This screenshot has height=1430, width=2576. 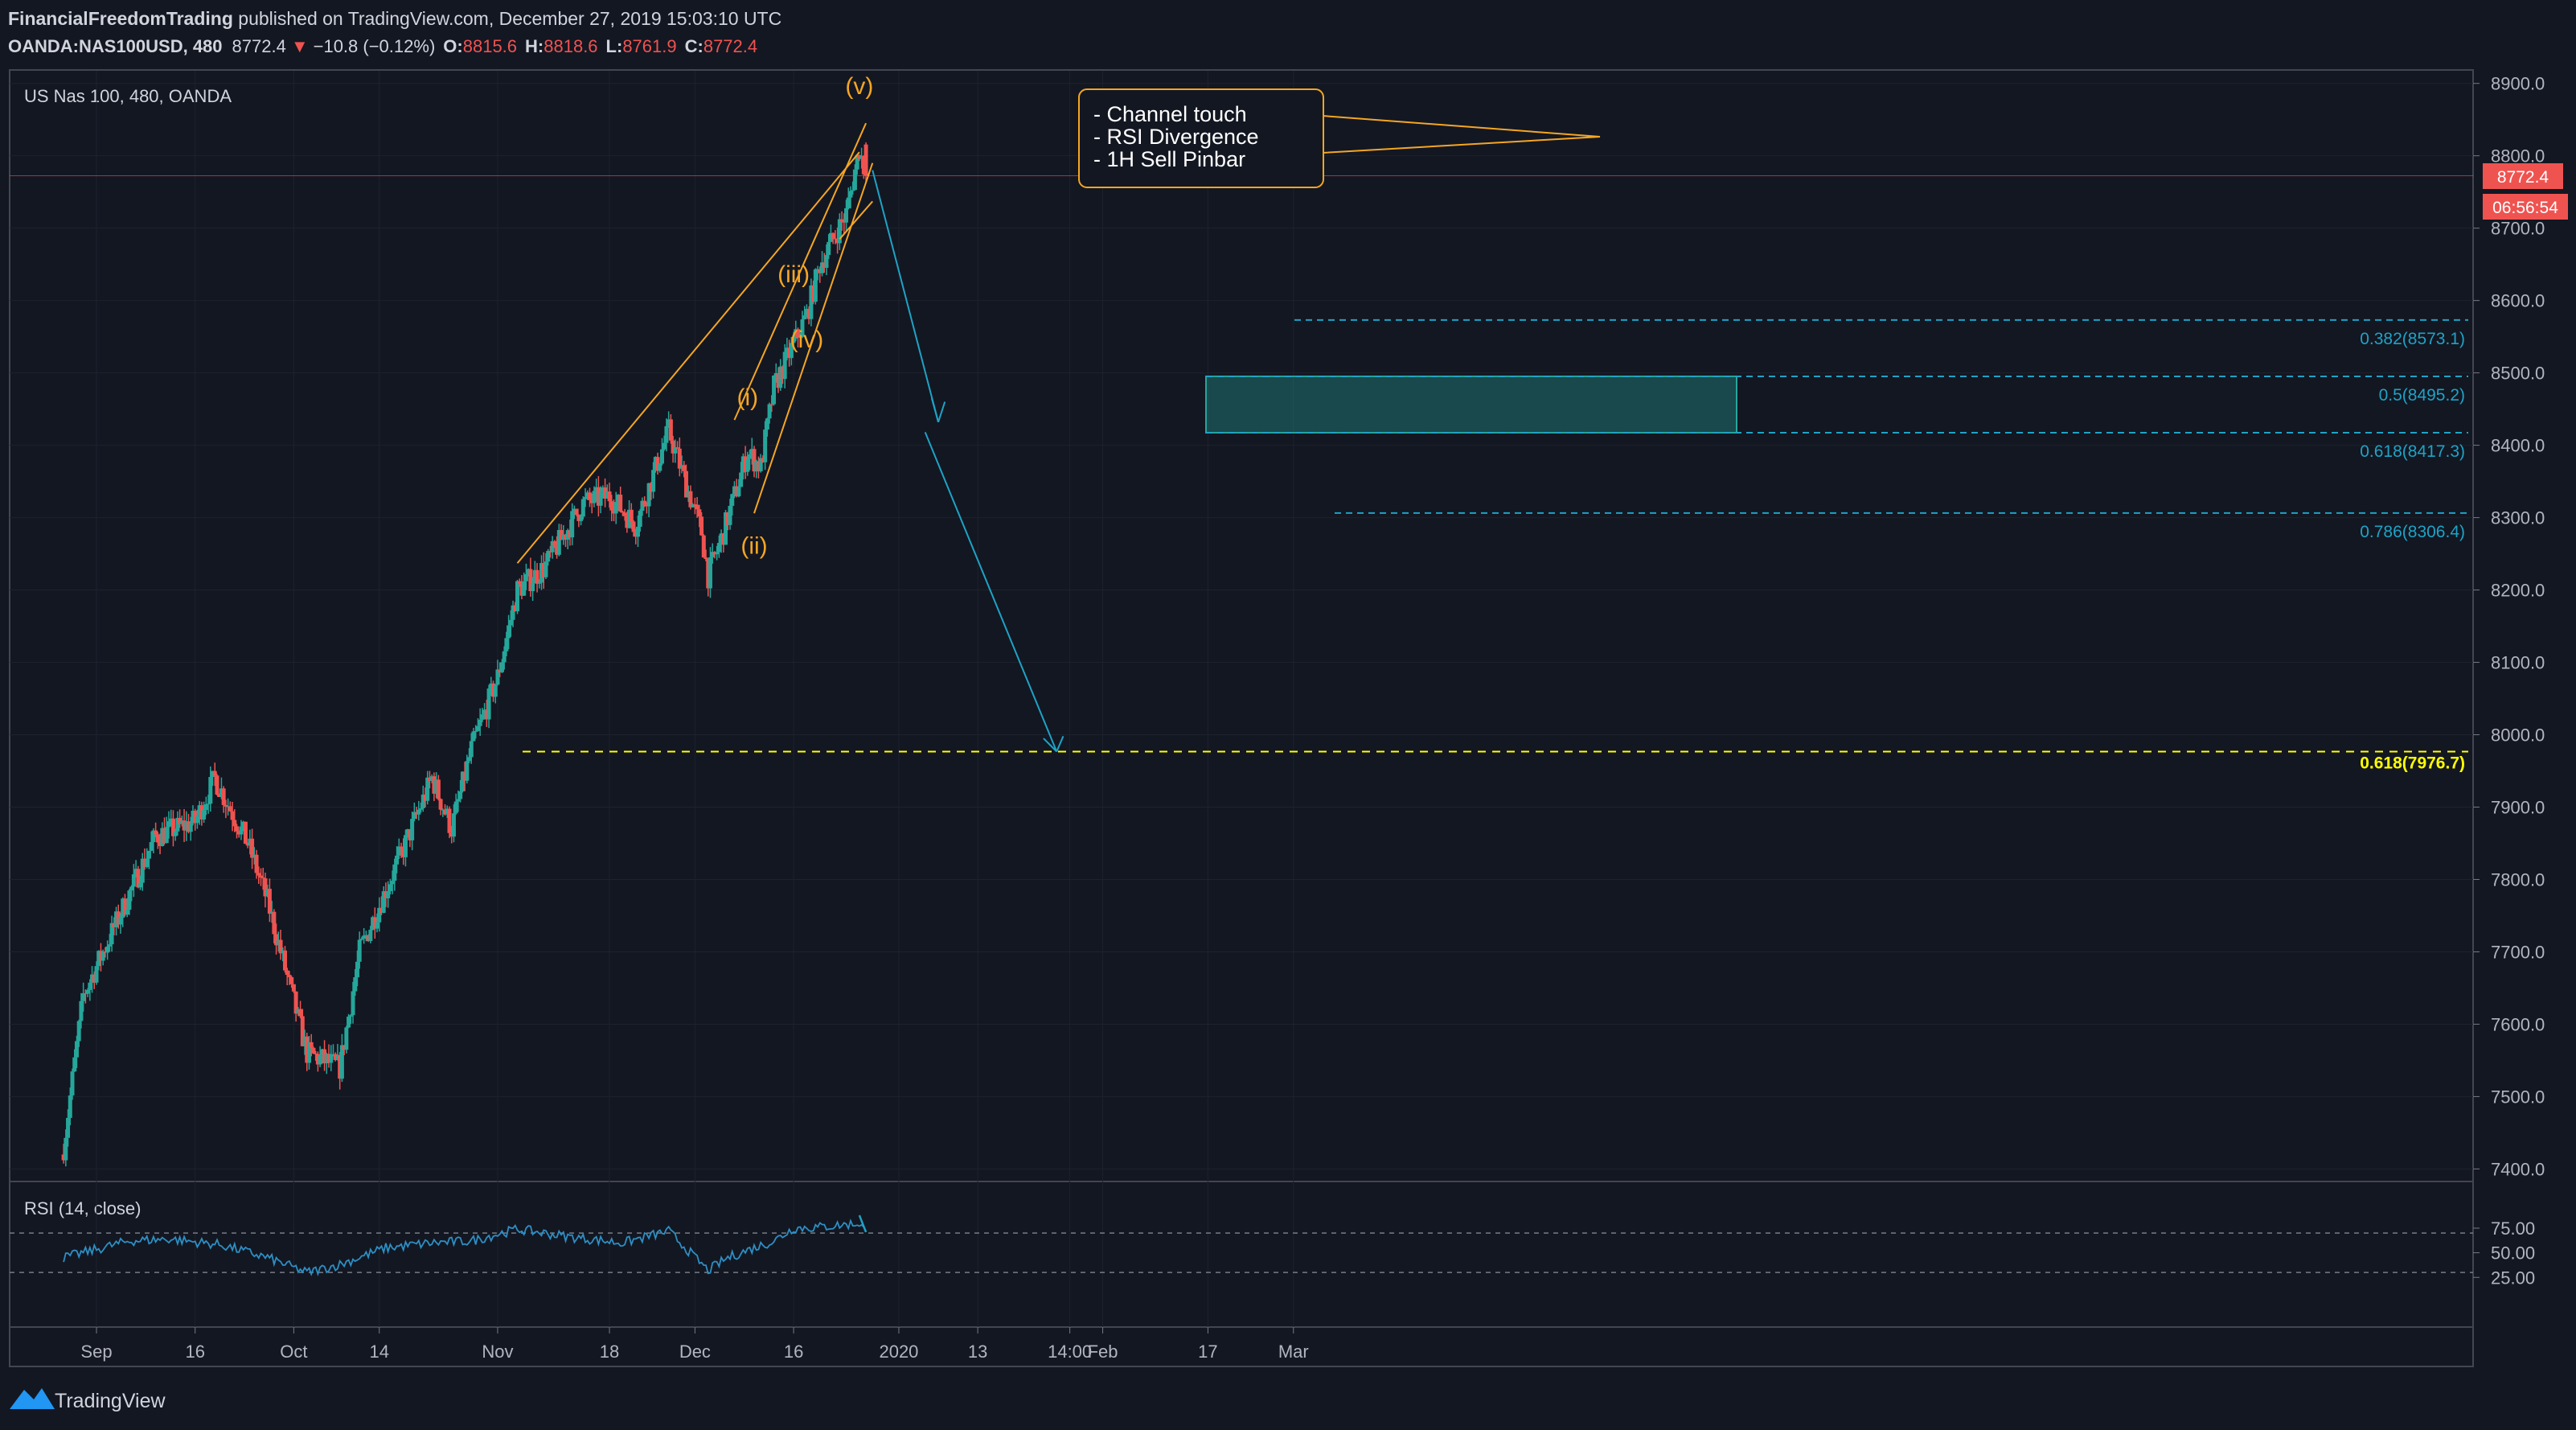 I want to click on author-name: FinancialFreedomTrading, so click(x=121, y=19).